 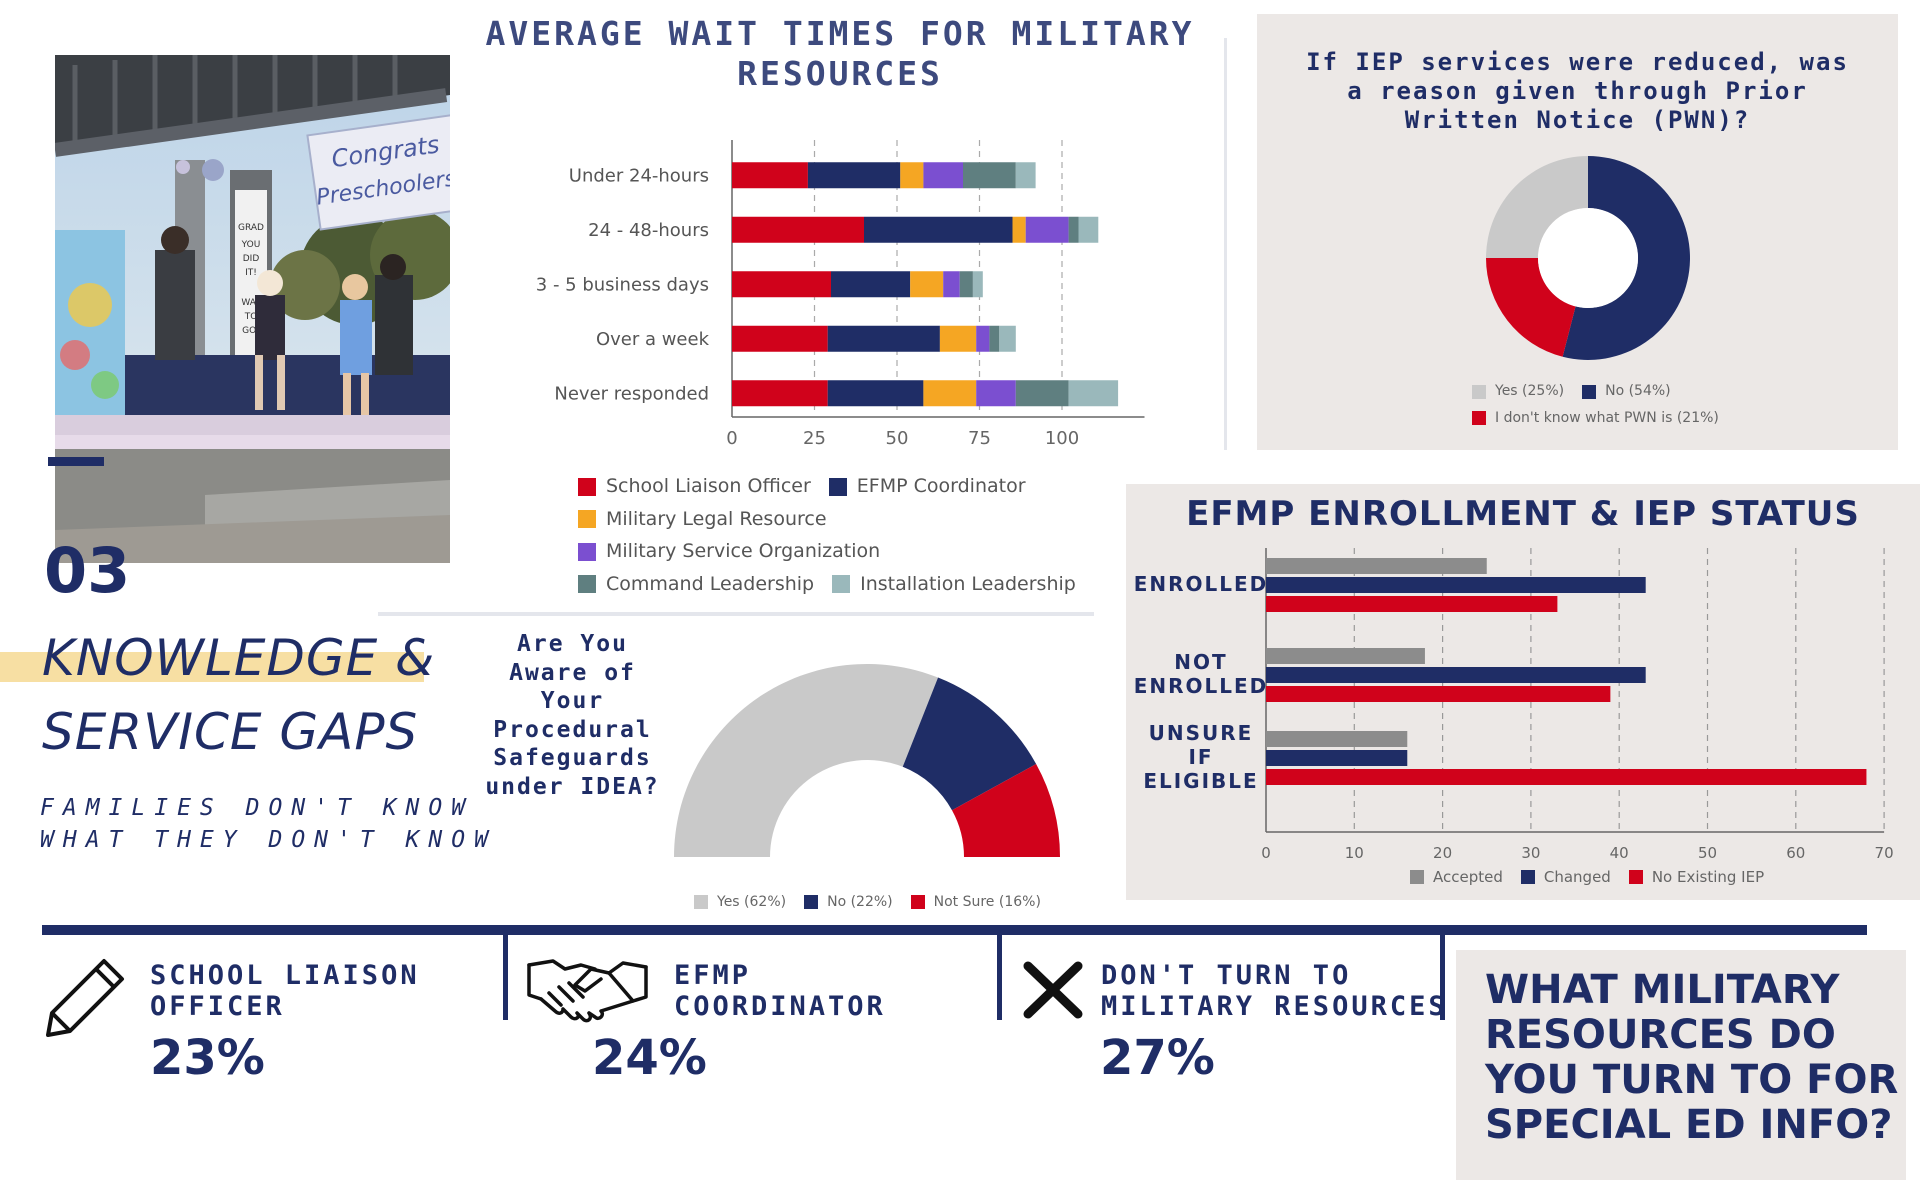 I want to click on wait-category-label: 3 - 5 business days, so click(x=622, y=284).